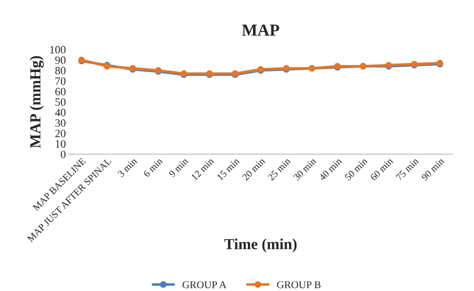 The width and height of the screenshot is (474, 291). What do you see at coordinates (127, 167) in the screenshot?
I see `x-tick-label: 3 min` at bounding box center [127, 167].